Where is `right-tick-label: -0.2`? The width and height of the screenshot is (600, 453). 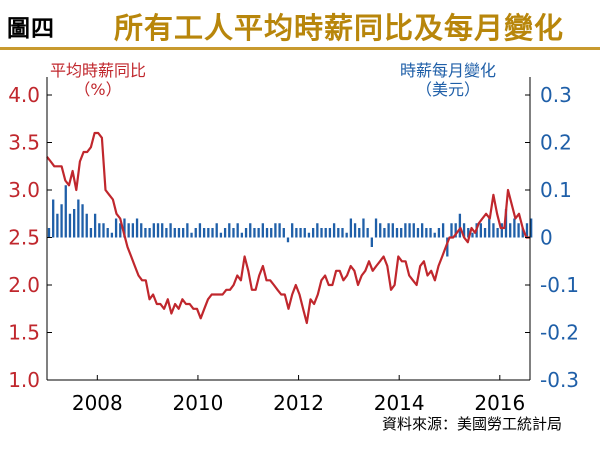 right-tick-label: -0.2 is located at coordinates (559, 333).